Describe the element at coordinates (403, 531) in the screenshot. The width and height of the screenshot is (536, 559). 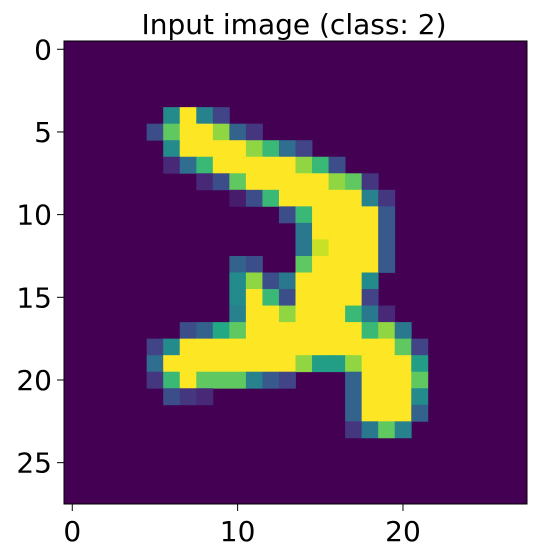
I see `x-tick-label: 20` at that location.